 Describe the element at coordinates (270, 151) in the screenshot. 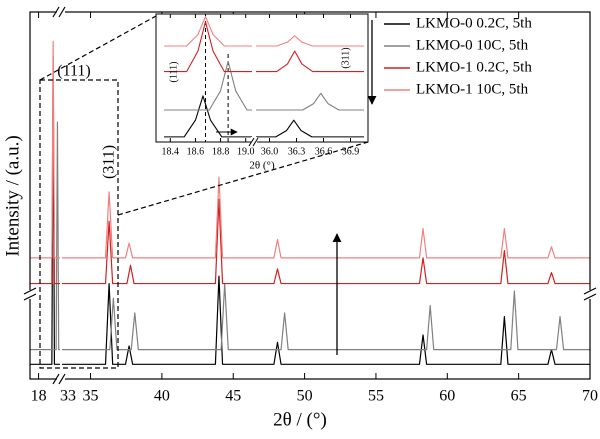

I see `x-tick-label: 36.0` at that location.